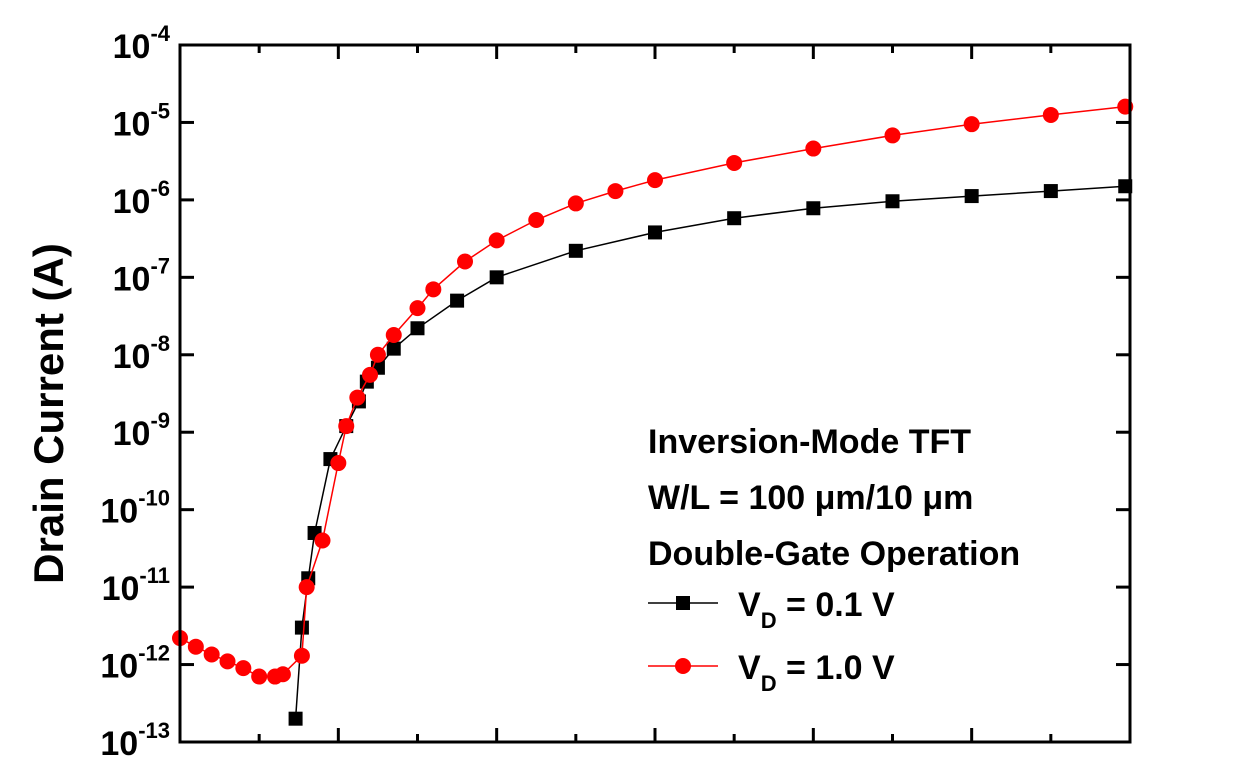 The image size is (1237, 762). What do you see at coordinates (816, 609) in the screenshot?
I see `legend-label: VD = 0.1 V` at bounding box center [816, 609].